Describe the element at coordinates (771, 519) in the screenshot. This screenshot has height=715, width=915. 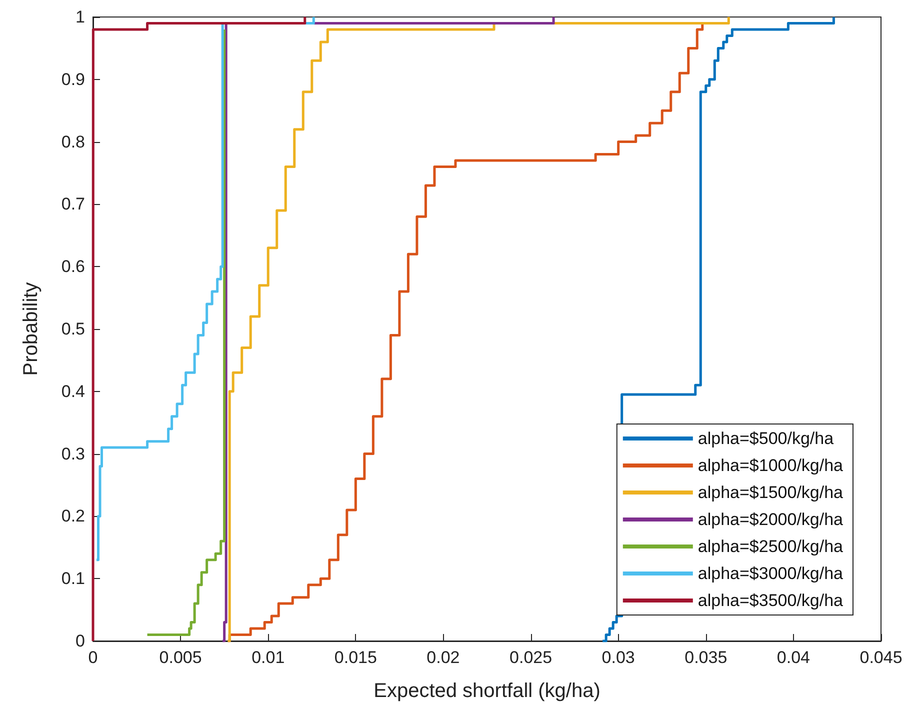
I see `legend-label: alpha=$2000/kg/ha` at that location.